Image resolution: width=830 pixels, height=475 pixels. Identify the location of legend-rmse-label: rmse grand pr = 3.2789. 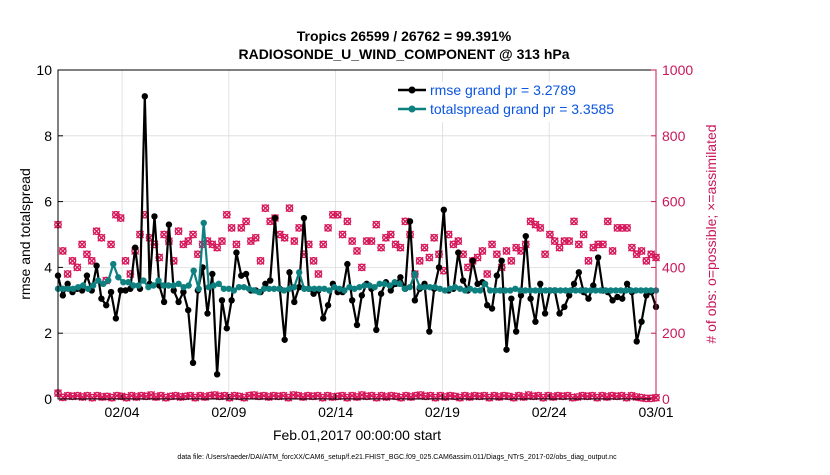
(503, 90).